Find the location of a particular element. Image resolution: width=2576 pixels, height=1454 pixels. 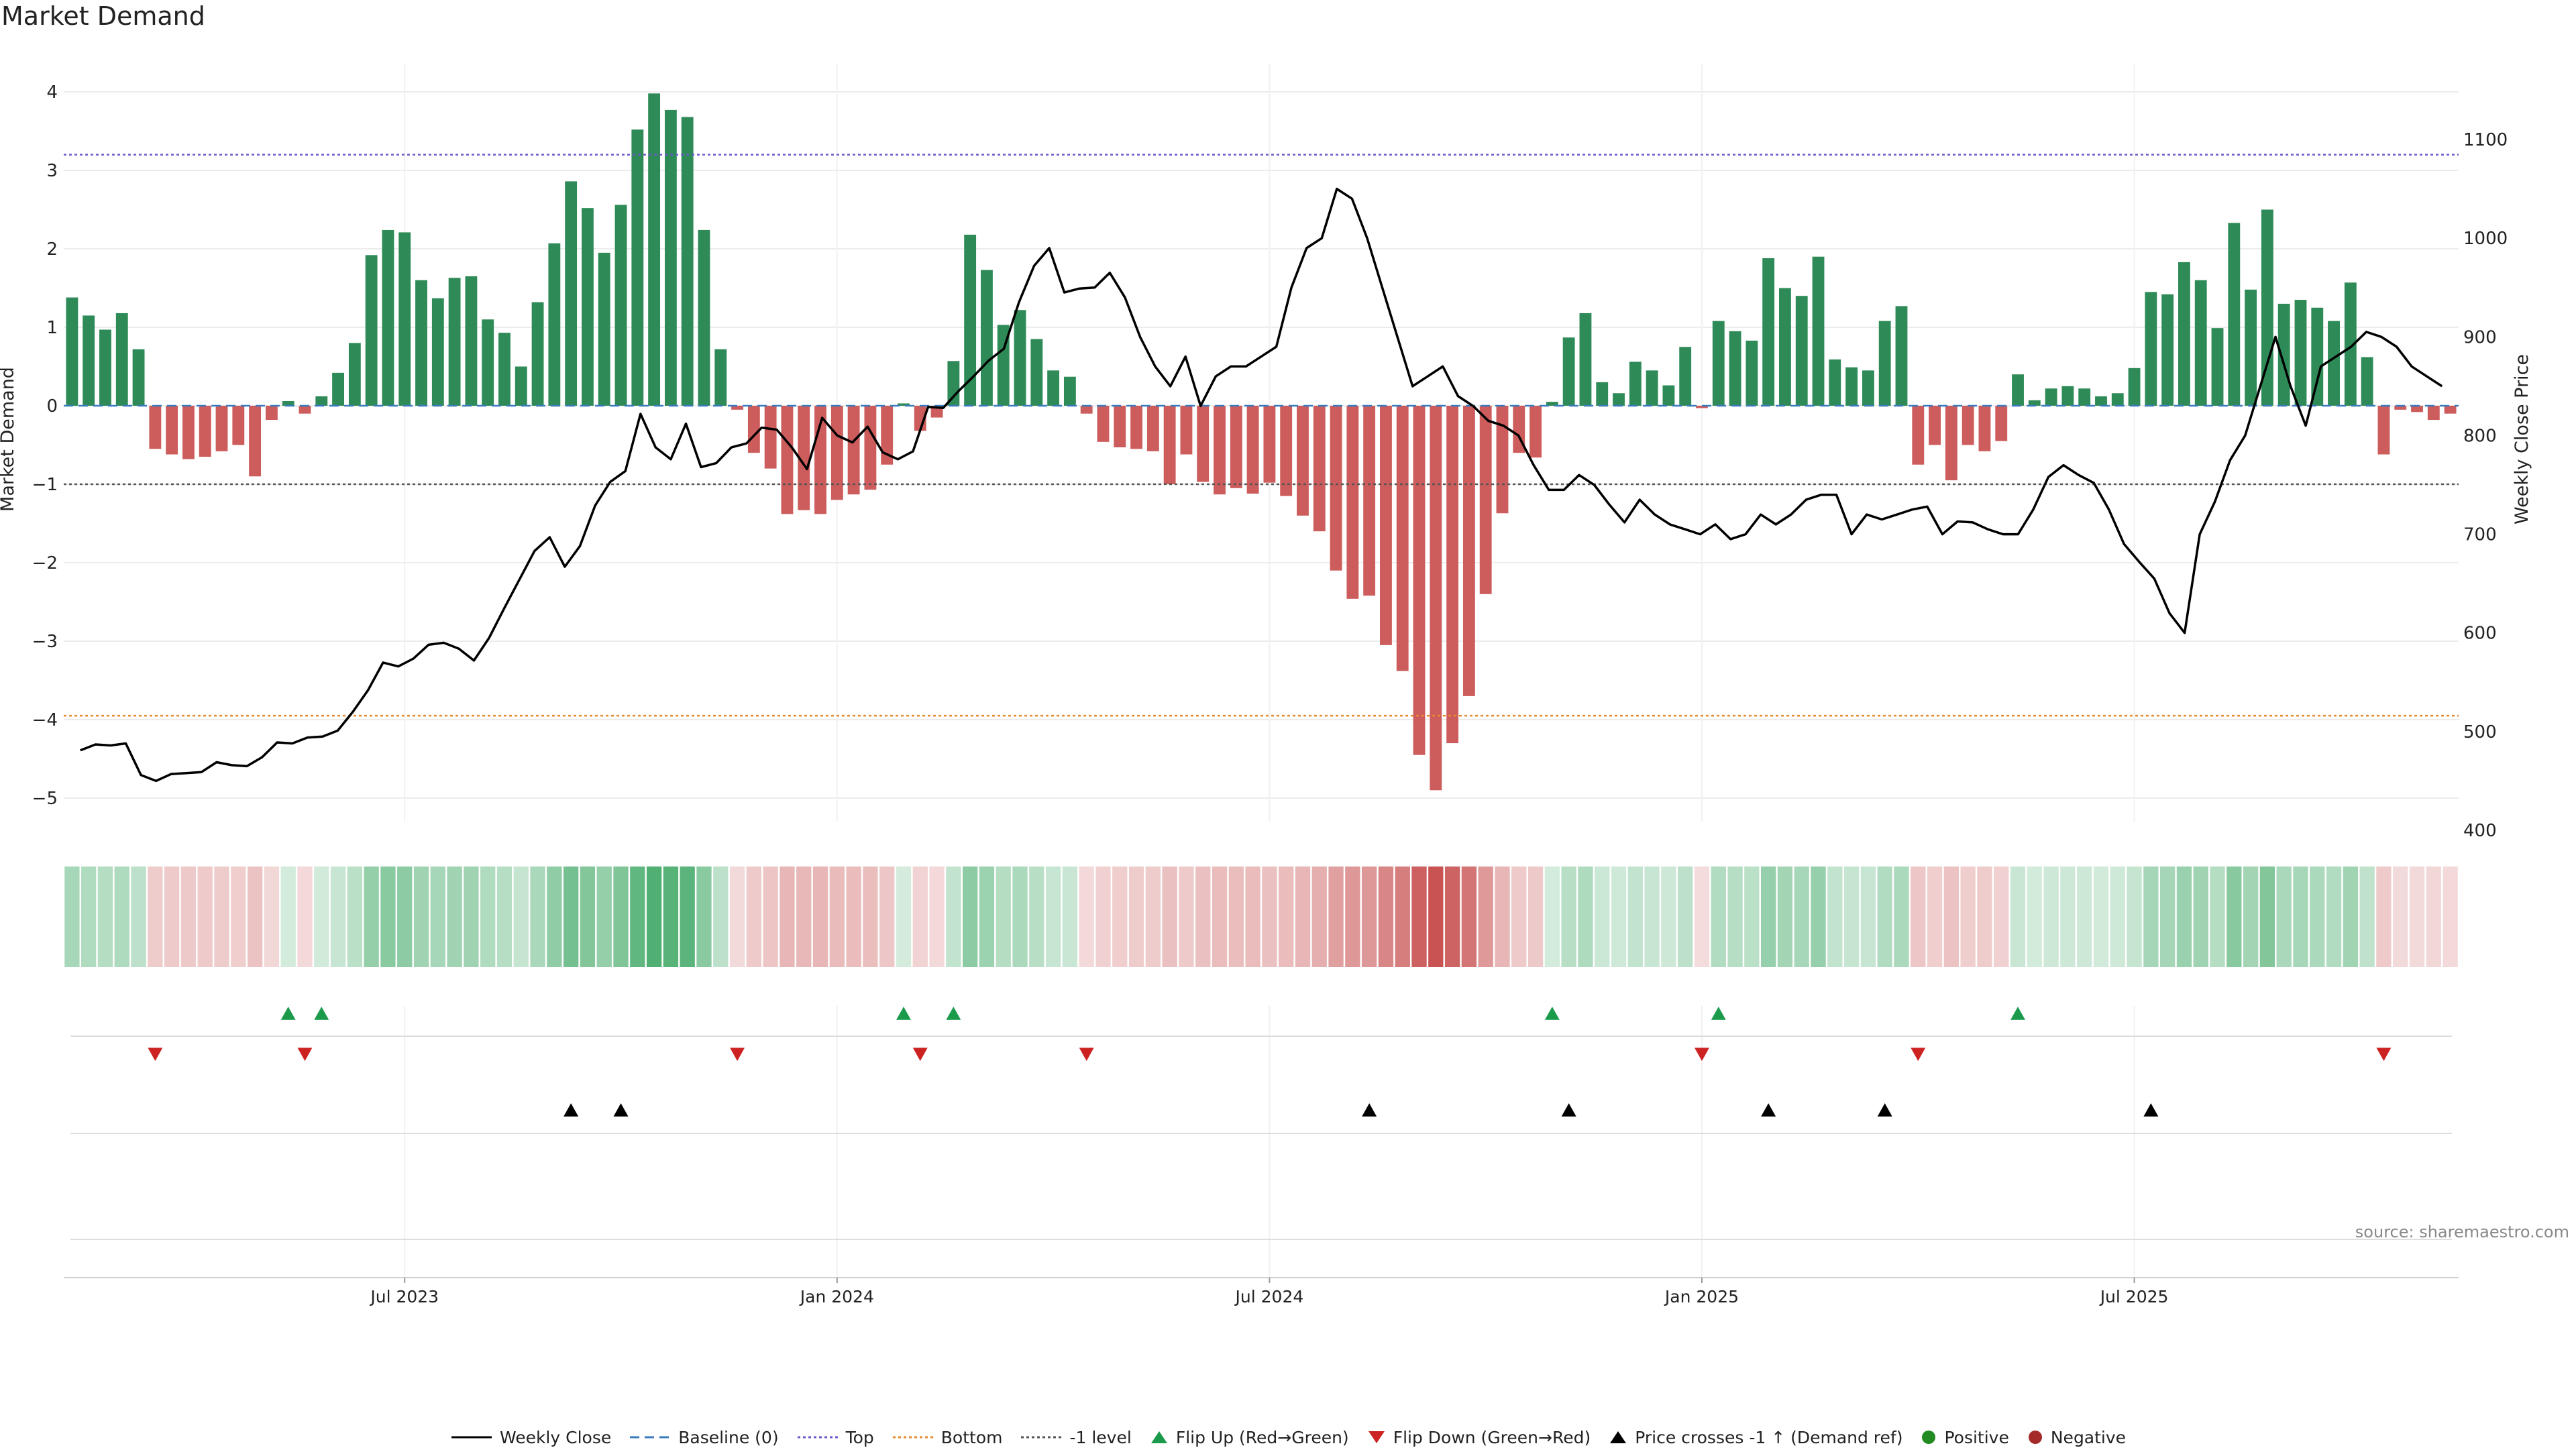

legend-negative: Negative is located at coordinates (2076, 1437).